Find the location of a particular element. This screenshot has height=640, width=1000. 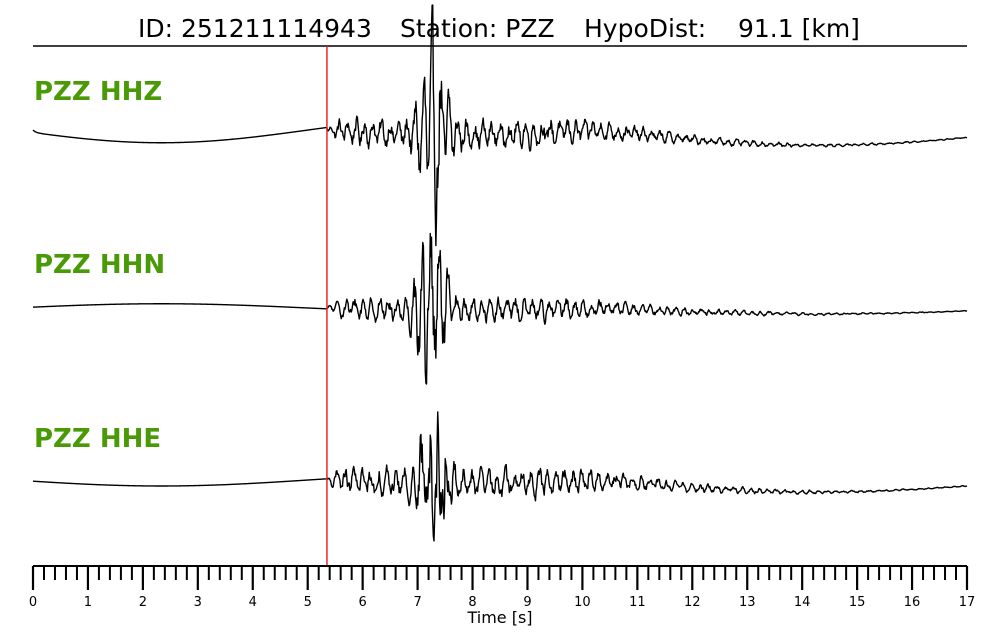

tick-label: 17 is located at coordinates (967, 602).